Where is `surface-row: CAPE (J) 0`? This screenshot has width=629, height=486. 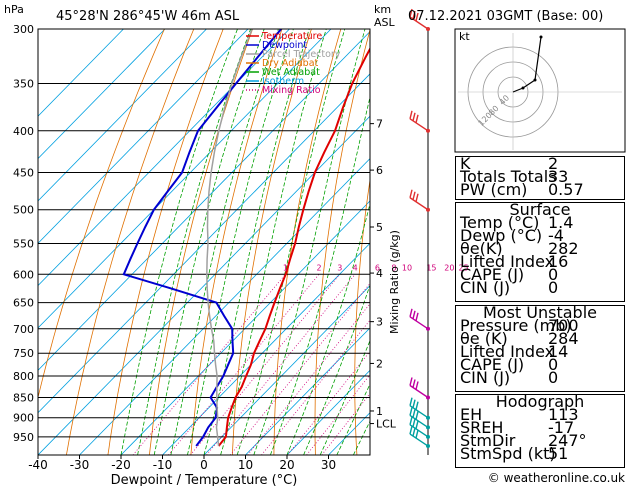
surface-row: CAPE (J) 0 is located at coordinates (509, 274).